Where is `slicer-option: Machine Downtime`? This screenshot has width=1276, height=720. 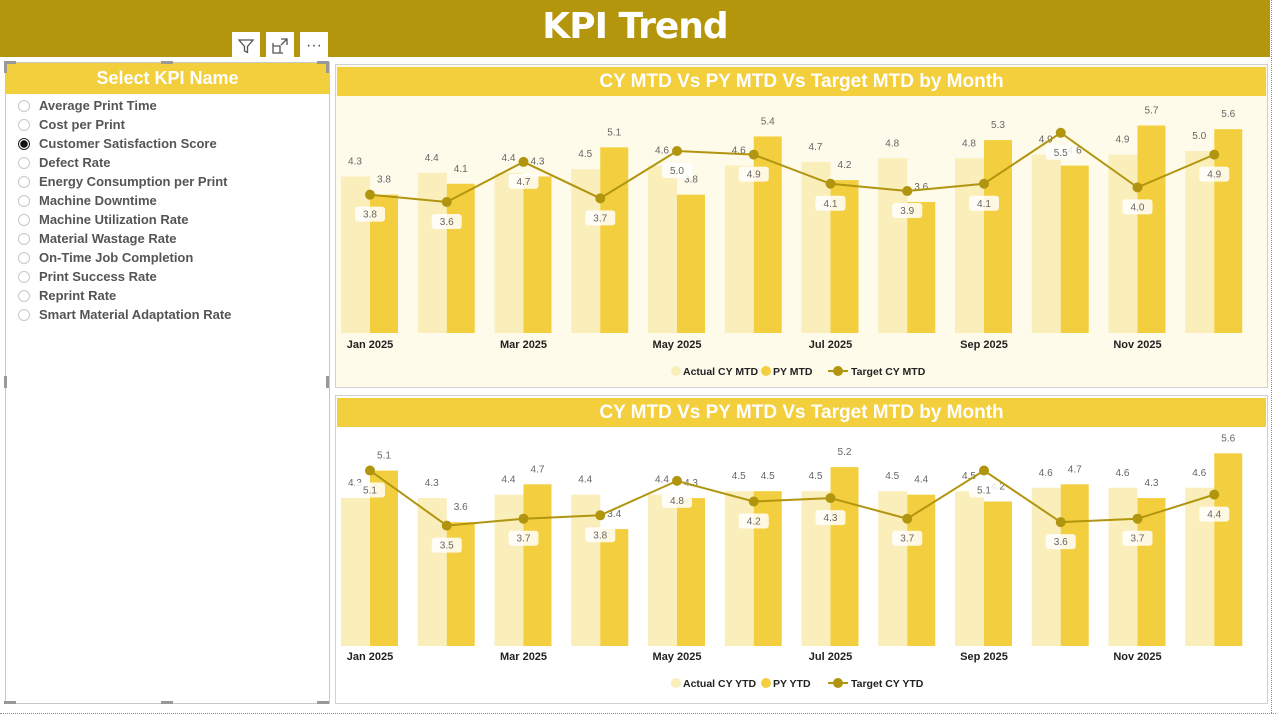
slicer-option: Machine Downtime is located at coordinates (167, 200).